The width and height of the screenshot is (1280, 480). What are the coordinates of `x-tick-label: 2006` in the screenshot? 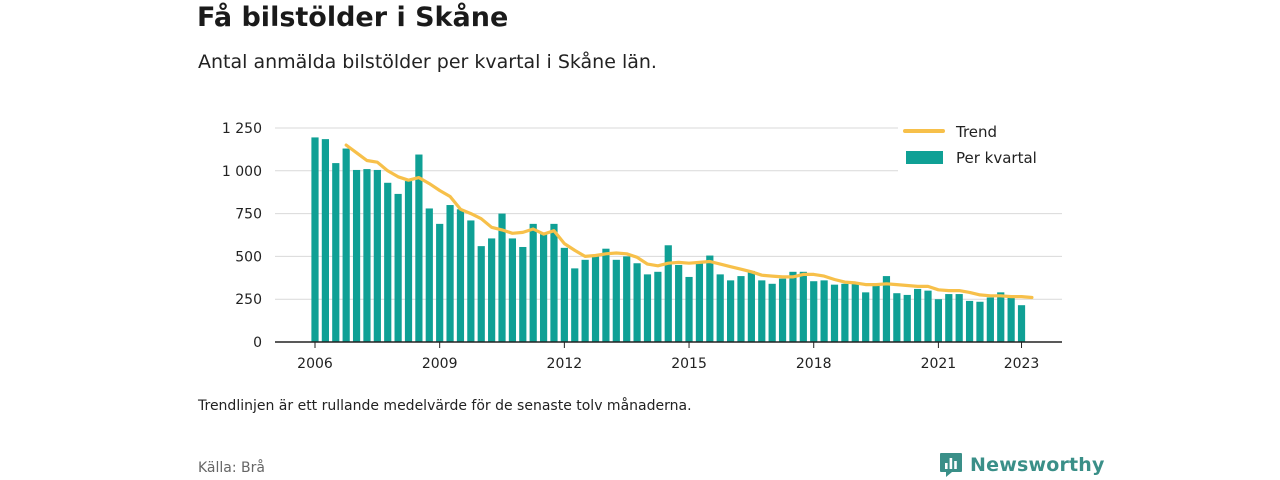 It's located at (315, 364).